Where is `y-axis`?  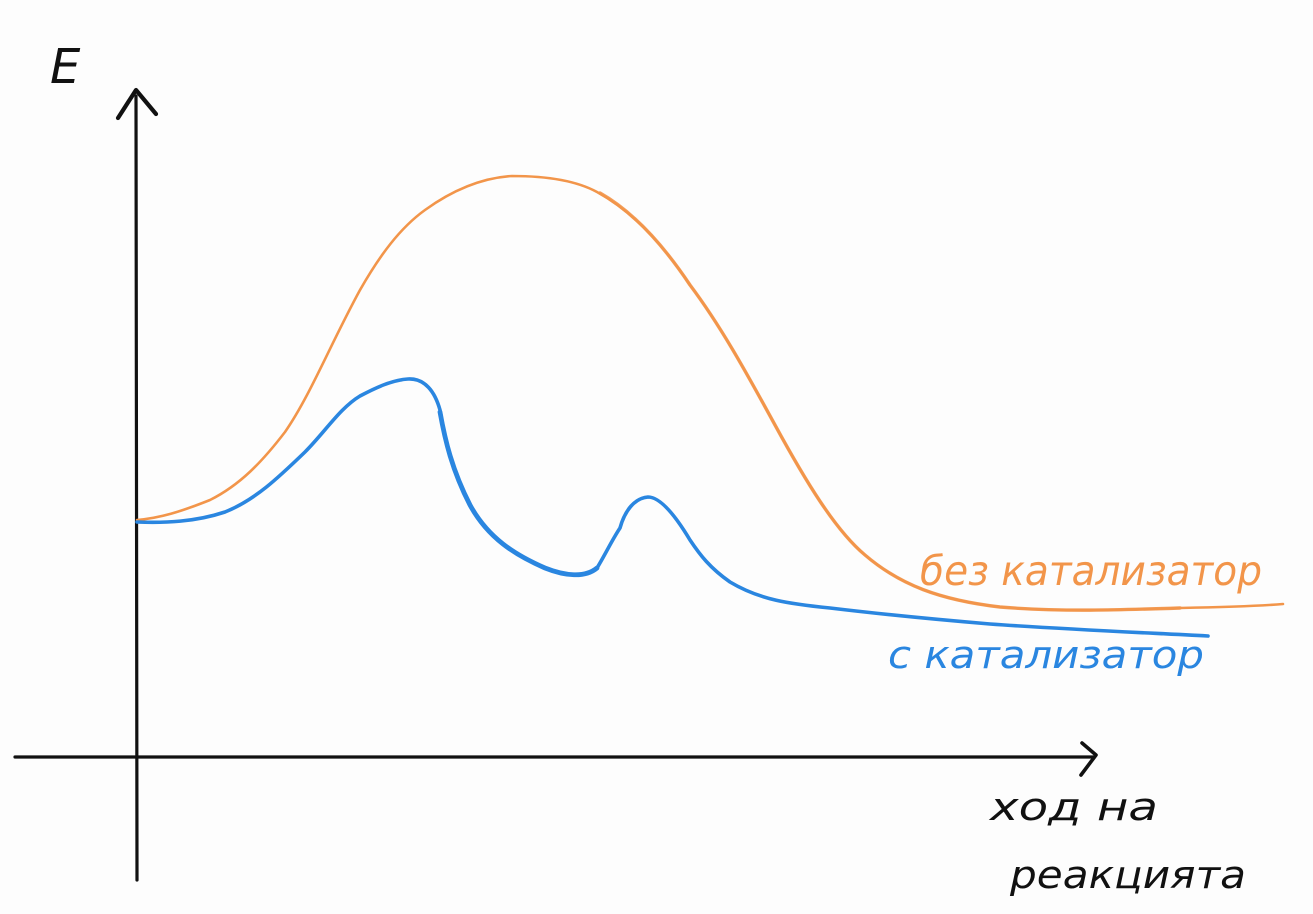 y-axis is located at coordinates (136, 488).